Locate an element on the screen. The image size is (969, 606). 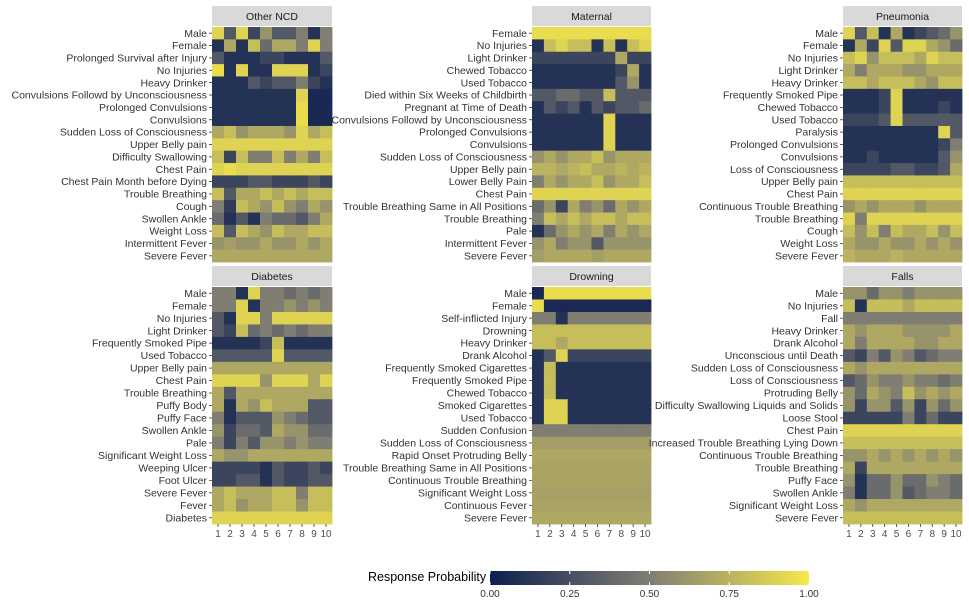
row-label: Unconscious until Death is located at coordinates (781, 356).